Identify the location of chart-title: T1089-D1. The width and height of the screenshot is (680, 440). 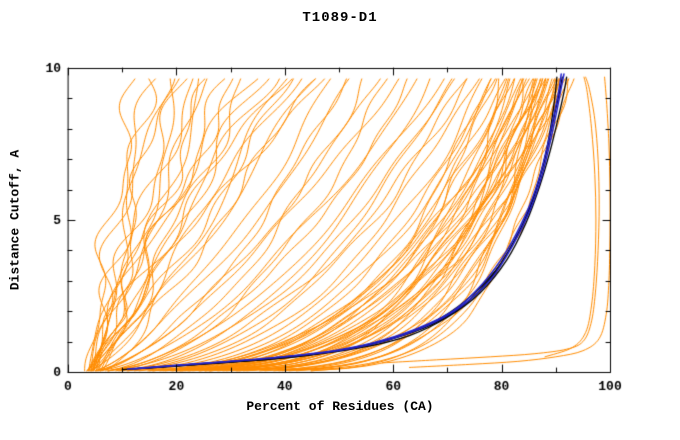
(340, 18).